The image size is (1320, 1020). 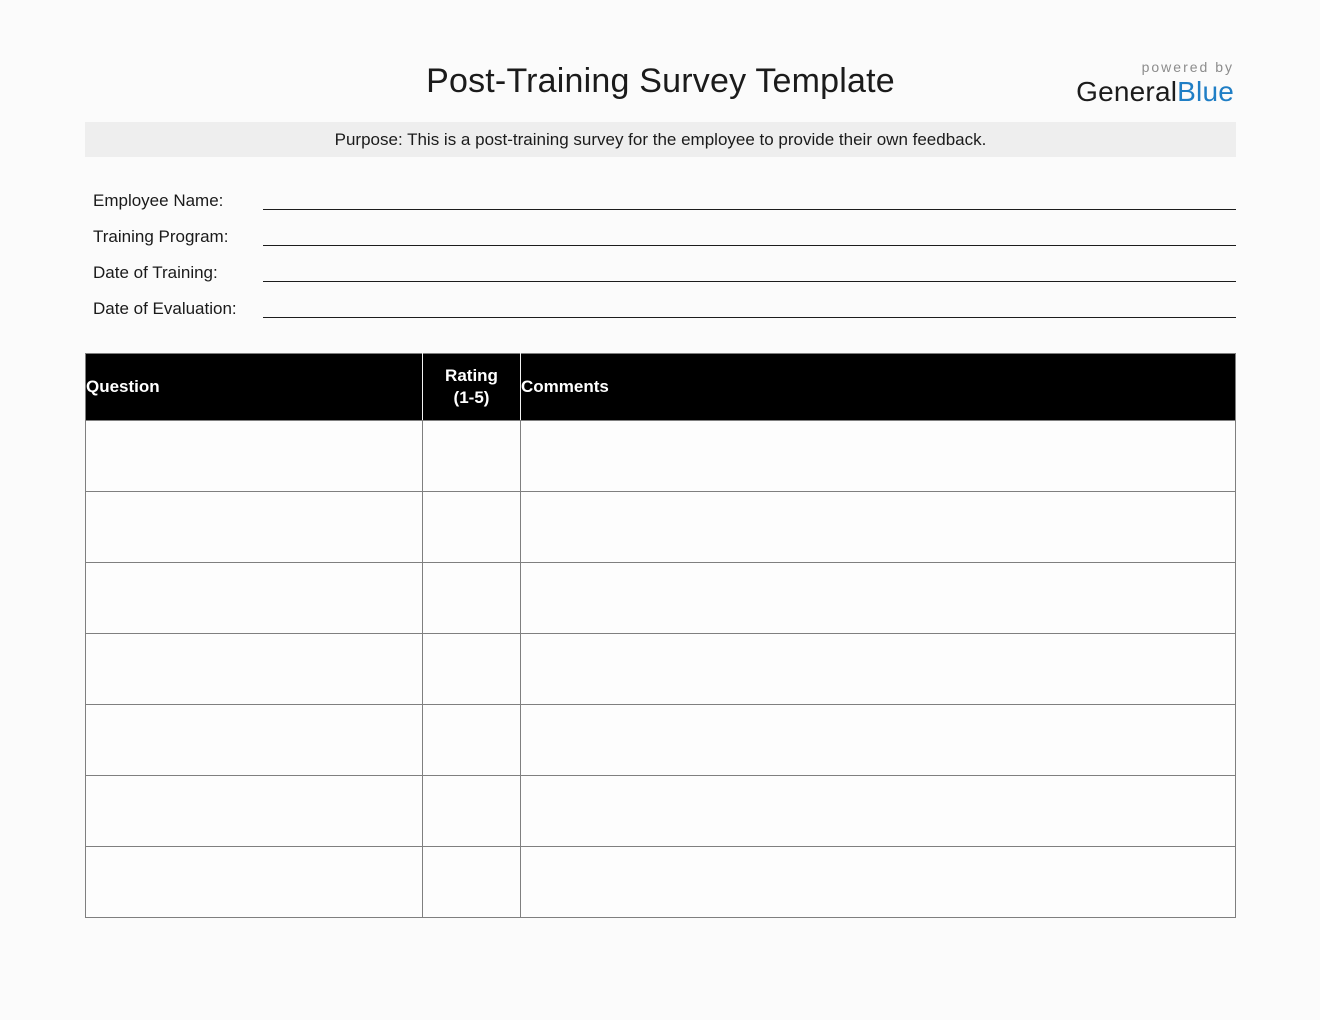 I want to click on field-label: Date of Training:, so click(x=155, y=272).